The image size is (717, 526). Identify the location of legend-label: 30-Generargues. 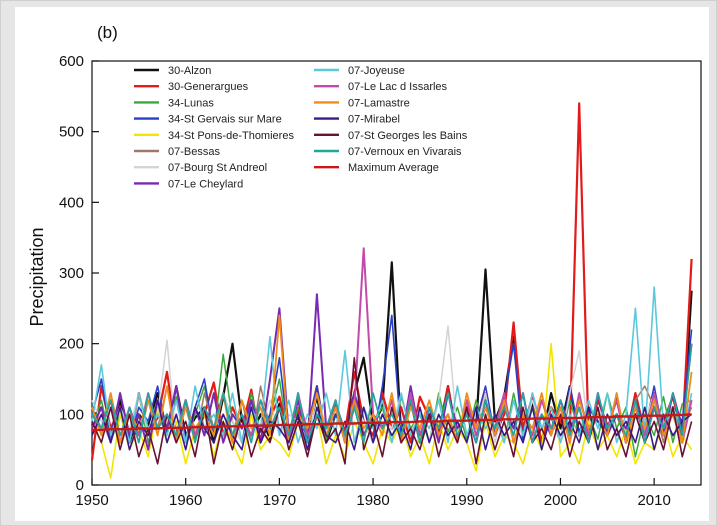
(208, 87).